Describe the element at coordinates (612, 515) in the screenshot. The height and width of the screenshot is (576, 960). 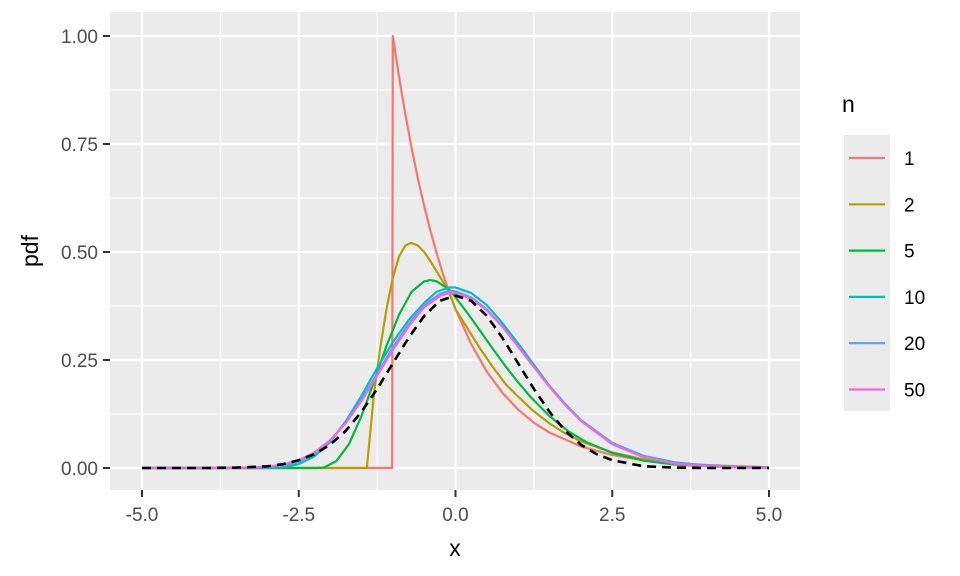
I see `x-tick-label: 2.5` at that location.